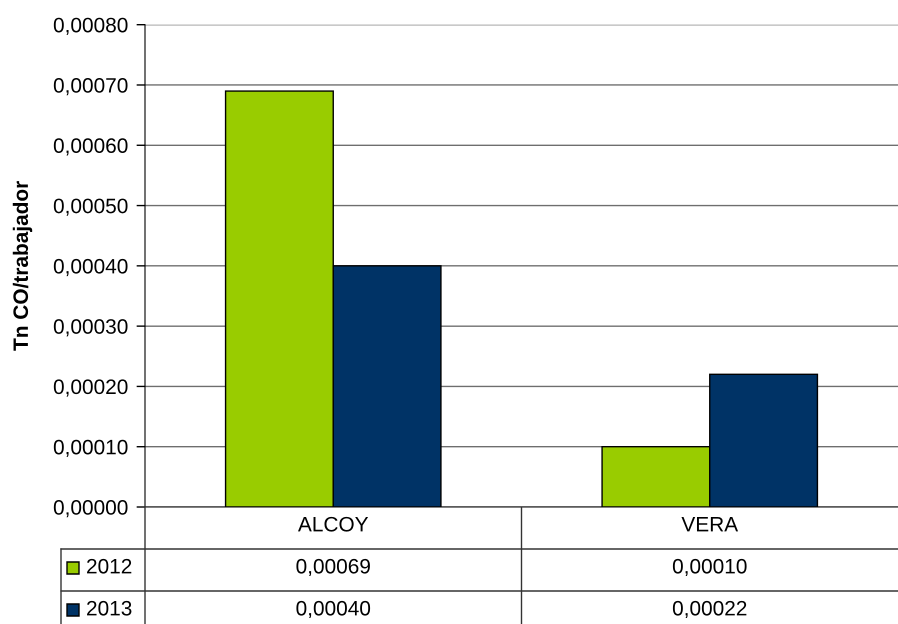  What do you see at coordinates (91, 26) in the screenshot?
I see `y-tick-label: 0,00080` at bounding box center [91, 26].